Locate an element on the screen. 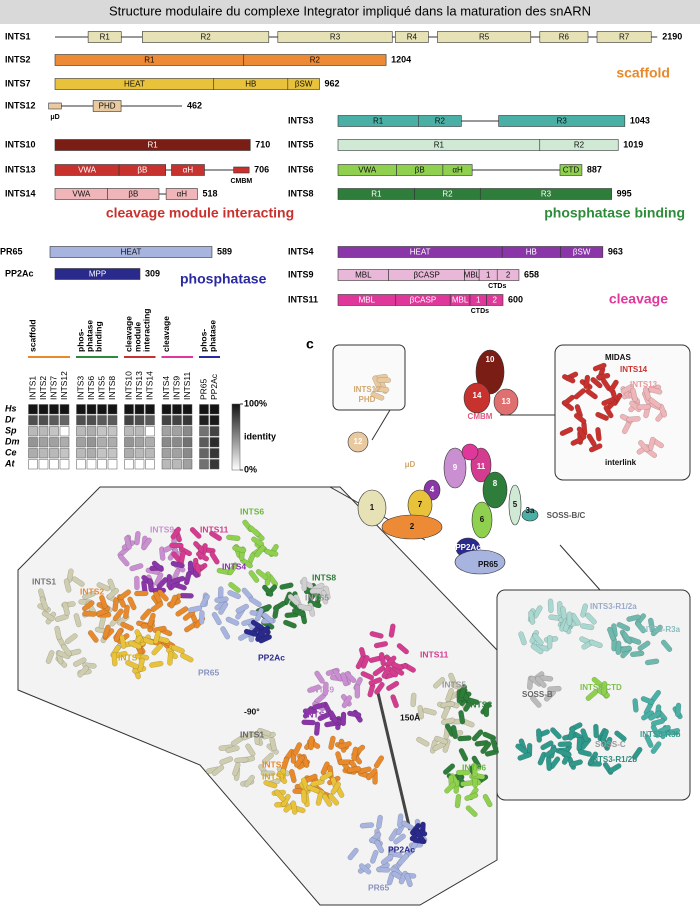  colorbar-tick-label: 100% is located at coordinates (255, 403).